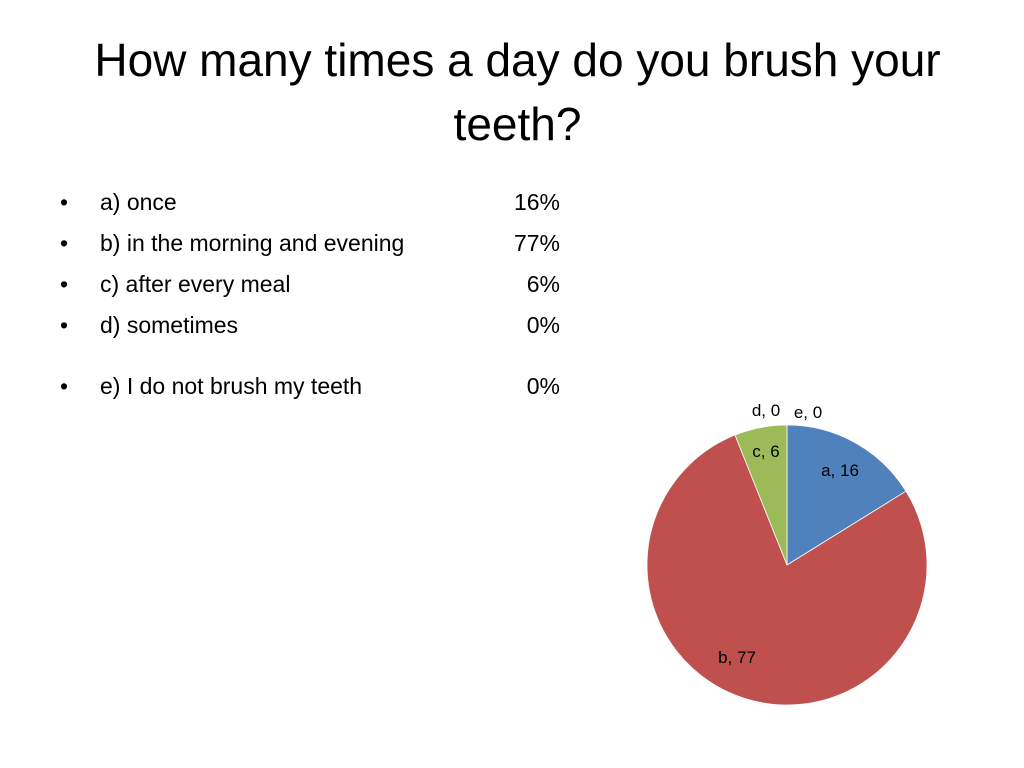 This screenshot has height=768, width=1024. I want to click on answer-label: b) in the morning and evening, so click(252, 243).